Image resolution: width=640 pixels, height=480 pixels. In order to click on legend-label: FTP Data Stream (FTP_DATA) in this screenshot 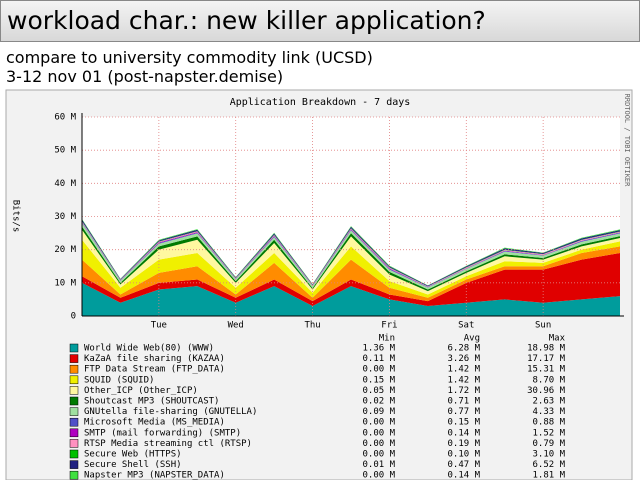, I will do `click(154, 370)`.